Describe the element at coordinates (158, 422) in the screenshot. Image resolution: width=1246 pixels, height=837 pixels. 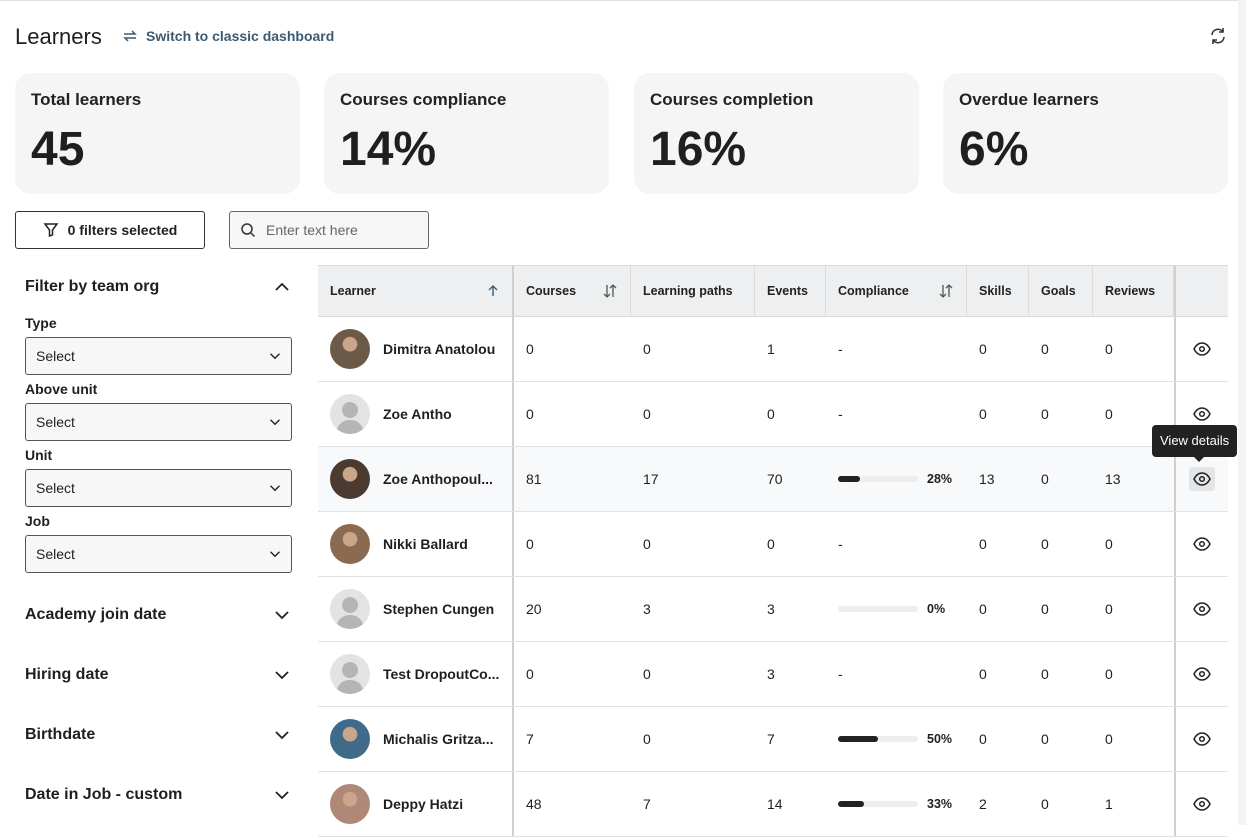
I see `above-unit-select: Select` at that location.